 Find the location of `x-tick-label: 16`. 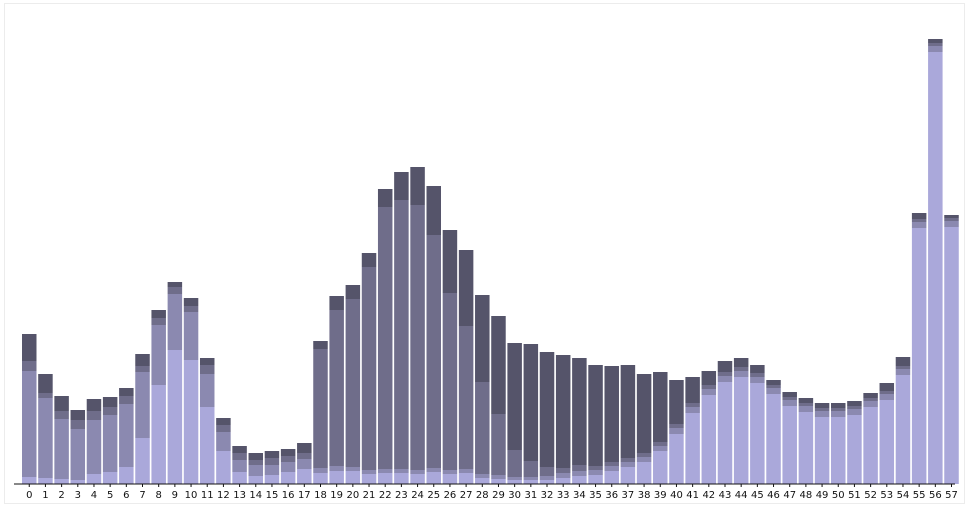

x-tick-label: 16 is located at coordinates (288, 495).